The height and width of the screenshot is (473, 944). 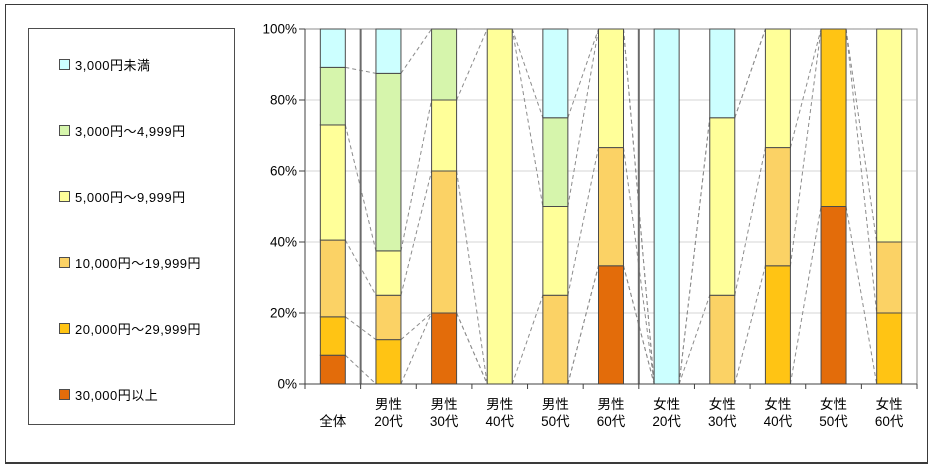 What do you see at coordinates (279, 29) in the screenshot?
I see `y-tick-label: 100%` at bounding box center [279, 29].